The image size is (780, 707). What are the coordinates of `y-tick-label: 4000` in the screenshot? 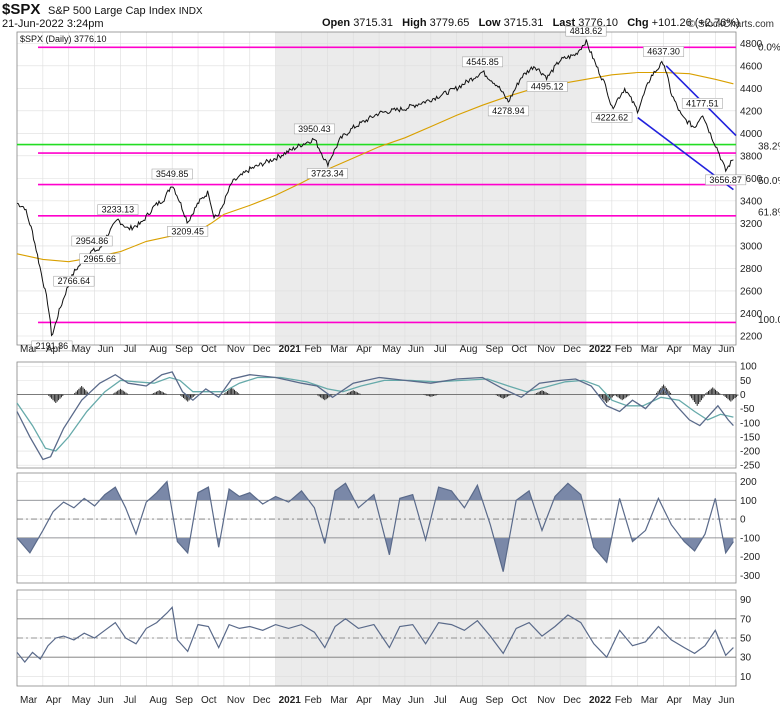 It's located at (751, 134).